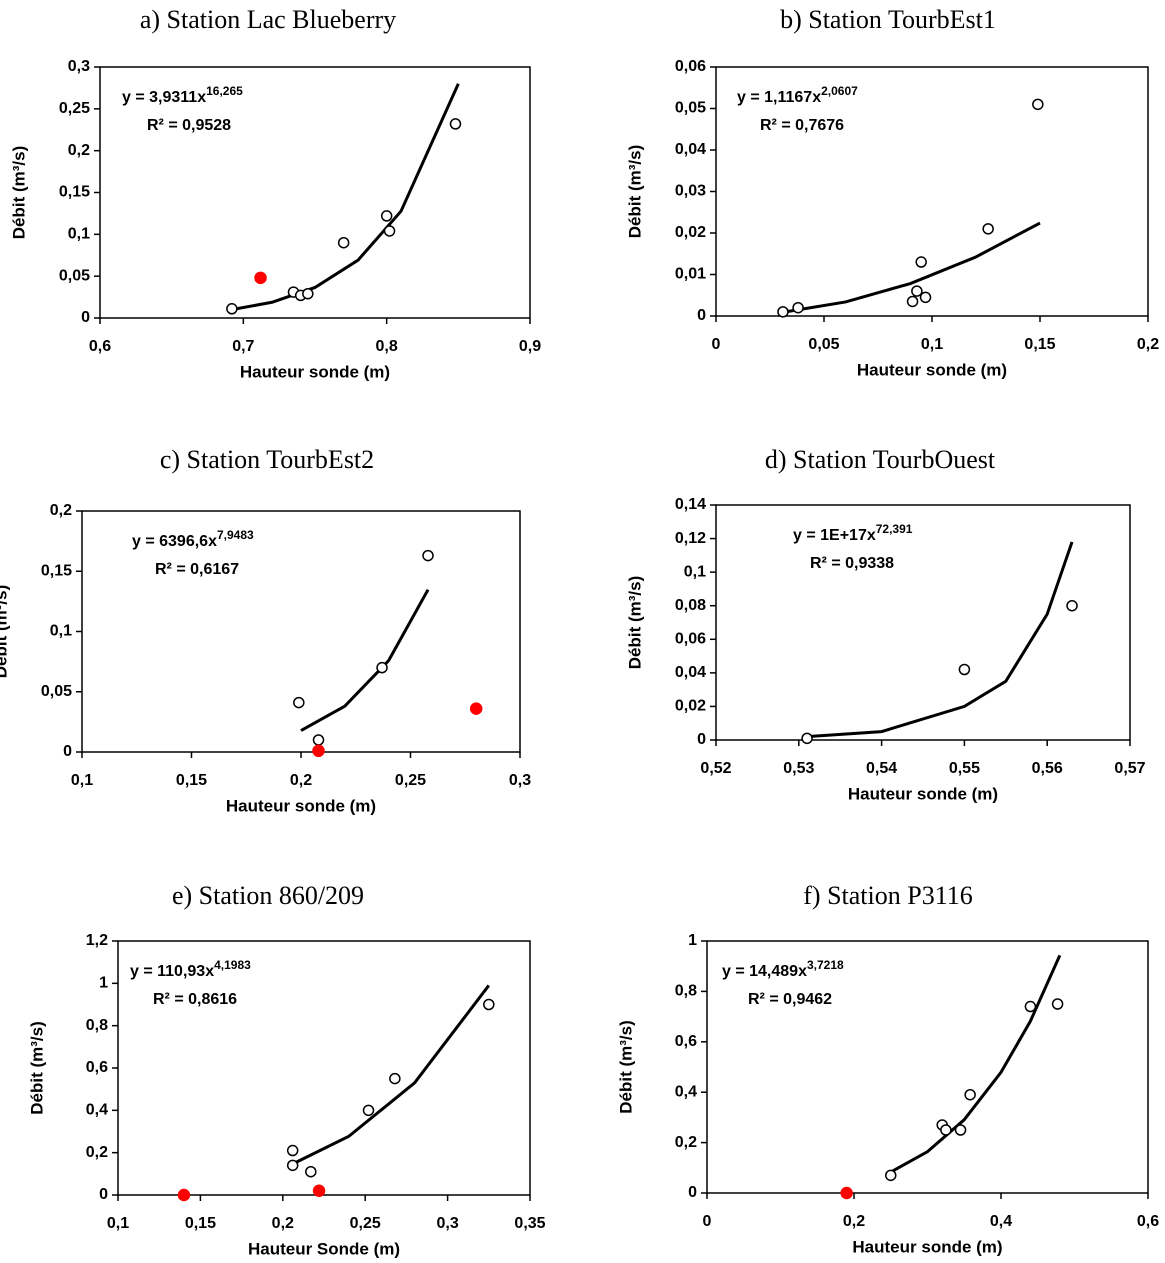 This screenshot has height=1263, width=1165. What do you see at coordinates (235, 535) in the screenshot?
I see `equation-exponent: 7,9483` at bounding box center [235, 535].